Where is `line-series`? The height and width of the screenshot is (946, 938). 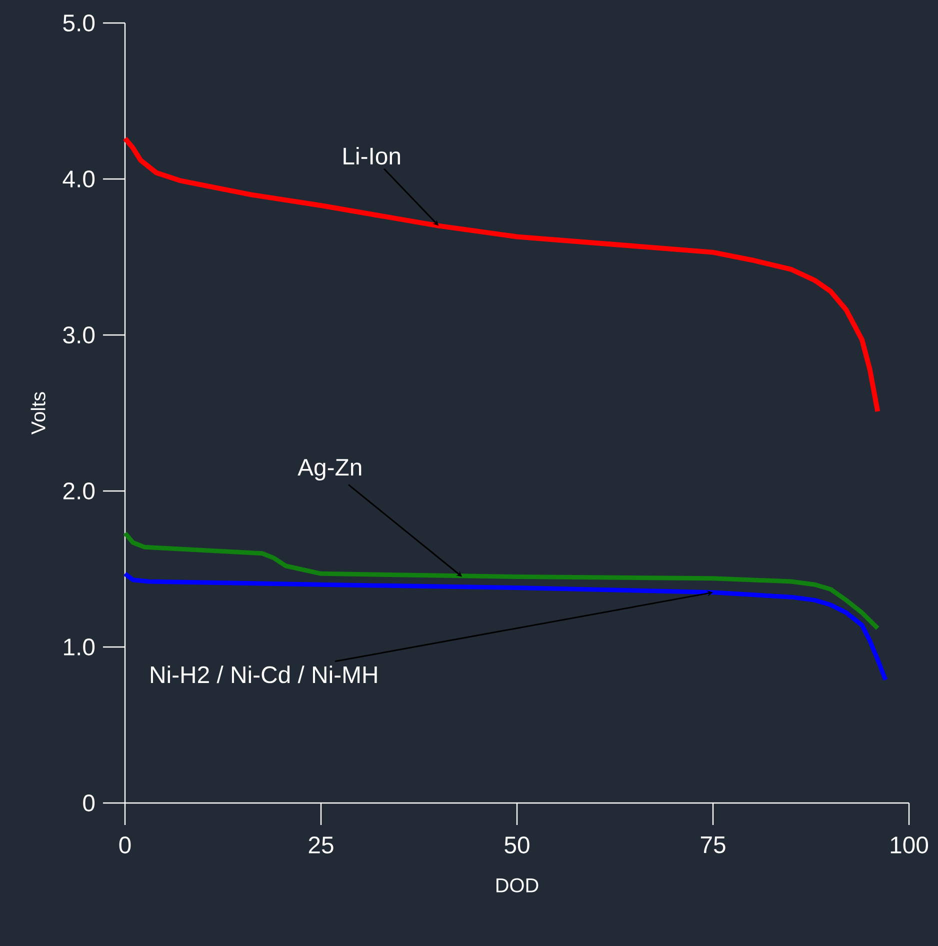 line-series is located at coordinates (505, 626).